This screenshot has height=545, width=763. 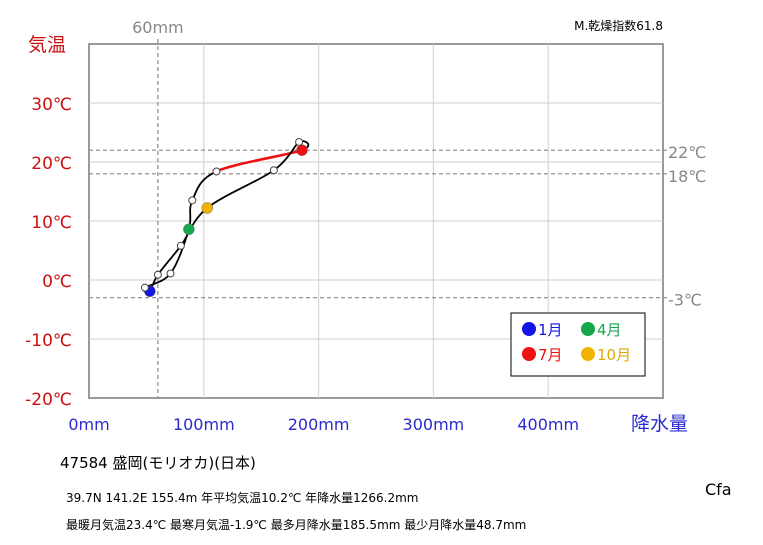 I want to click on x-tick-label: 0mm, so click(x=88, y=424).